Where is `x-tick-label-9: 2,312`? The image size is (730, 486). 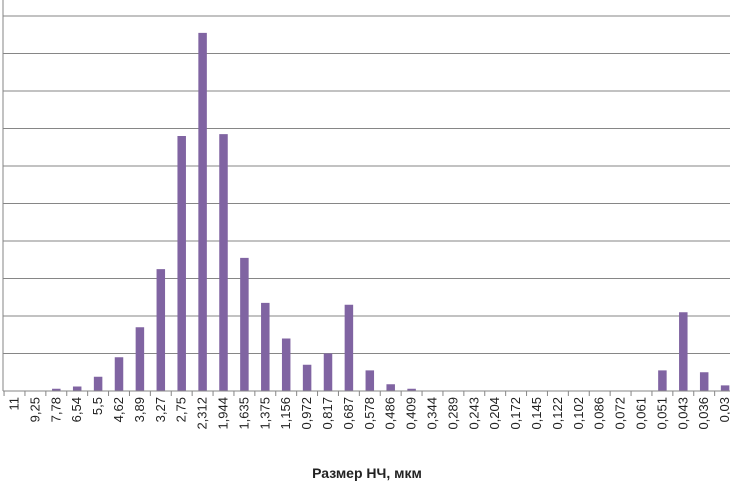
x-tick-label-9: 2,312 is located at coordinates (202, 413).